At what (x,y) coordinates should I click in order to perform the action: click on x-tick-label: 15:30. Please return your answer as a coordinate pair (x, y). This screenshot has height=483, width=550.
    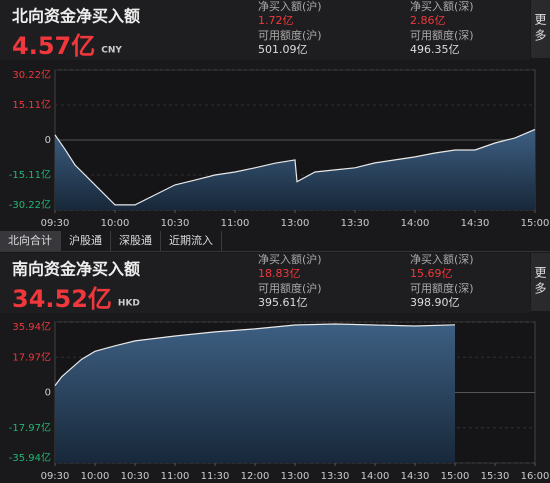
    Looking at the image, I should click on (495, 476).